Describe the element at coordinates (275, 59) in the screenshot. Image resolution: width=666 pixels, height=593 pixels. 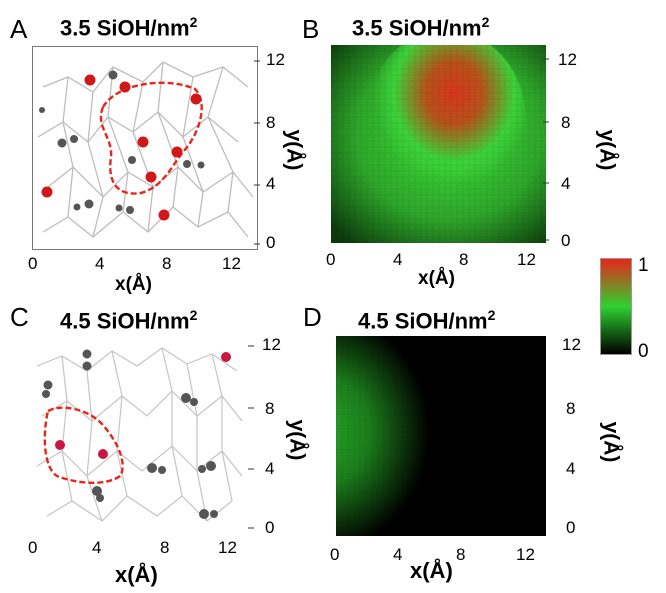
I see `panel-a-ytick: 12` at that location.